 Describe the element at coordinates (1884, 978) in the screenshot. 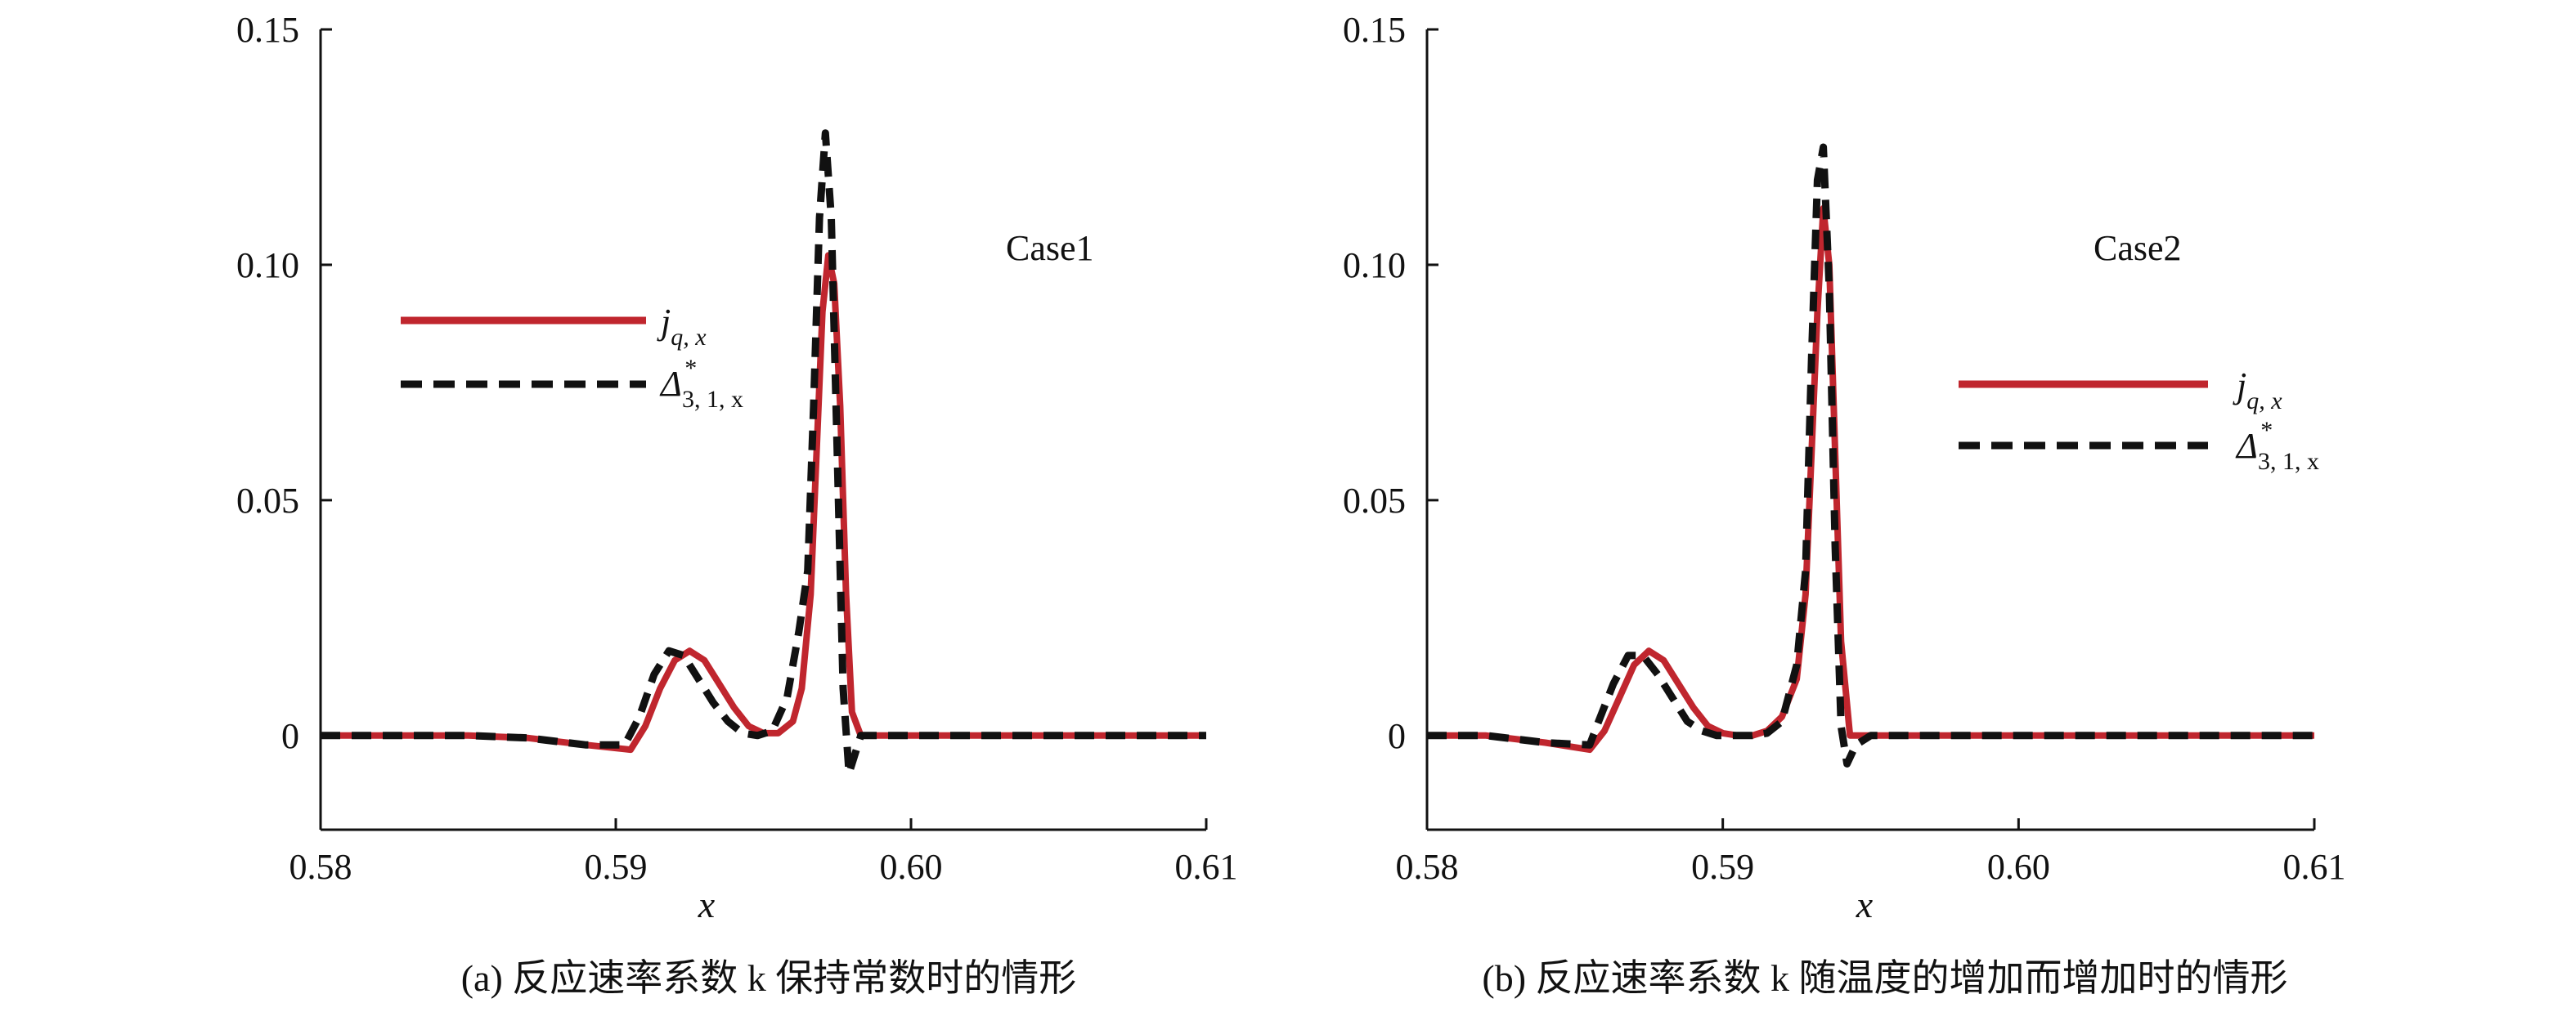

I see `caption-b: (b) 反应速率系数 k 随温度的增加而增加时的情形` at that location.